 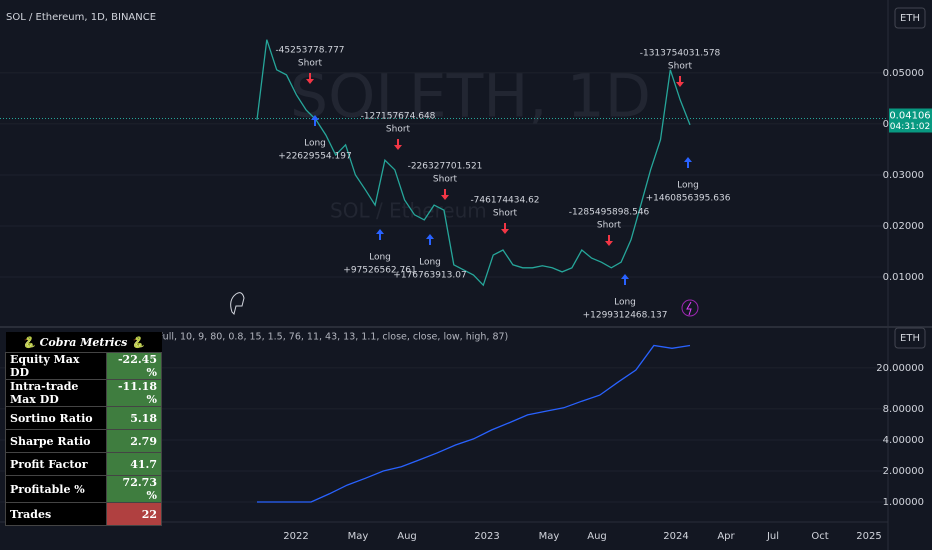 What do you see at coordinates (237, 303) in the screenshot?
I see `tv-logo` at bounding box center [237, 303].